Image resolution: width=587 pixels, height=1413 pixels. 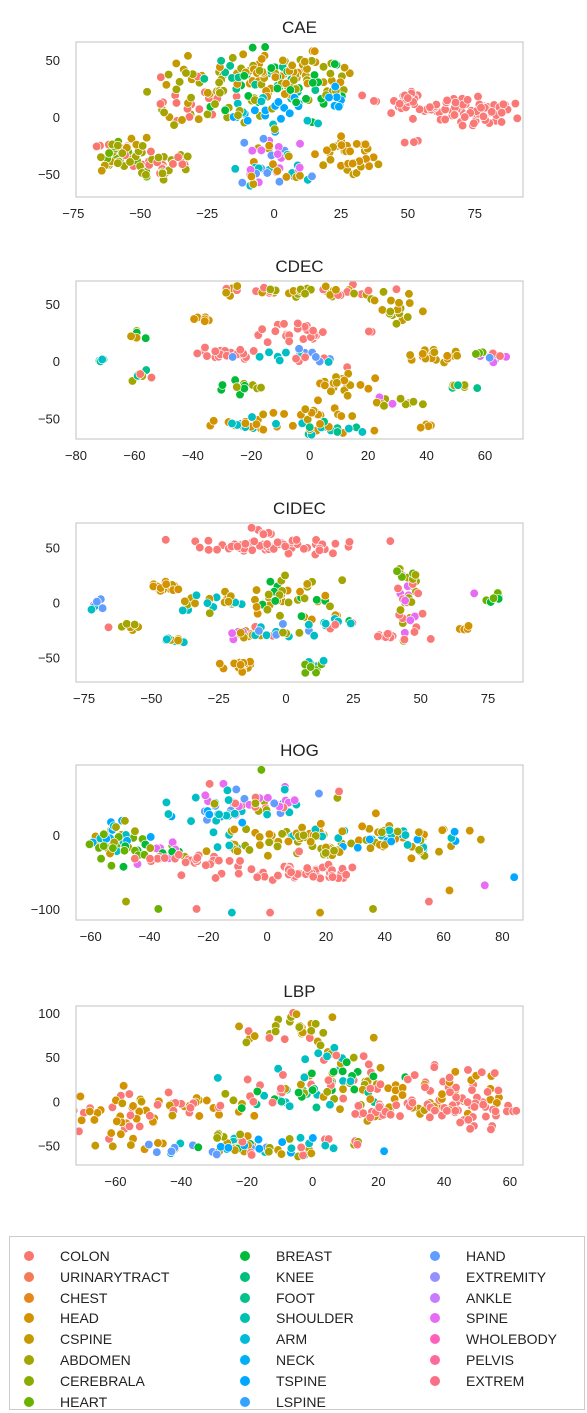 I want to click on x-tick-label: −40, so click(x=193, y=455).